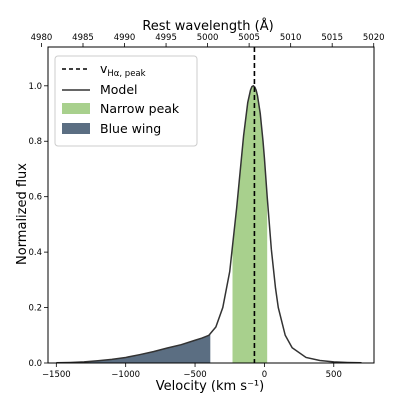 This screenshot has height=415, width=415. What do you see at coordinates (166, 38) in the screenshot?
I see `top-tick-label: 4995` at bounding box center [166, 38].